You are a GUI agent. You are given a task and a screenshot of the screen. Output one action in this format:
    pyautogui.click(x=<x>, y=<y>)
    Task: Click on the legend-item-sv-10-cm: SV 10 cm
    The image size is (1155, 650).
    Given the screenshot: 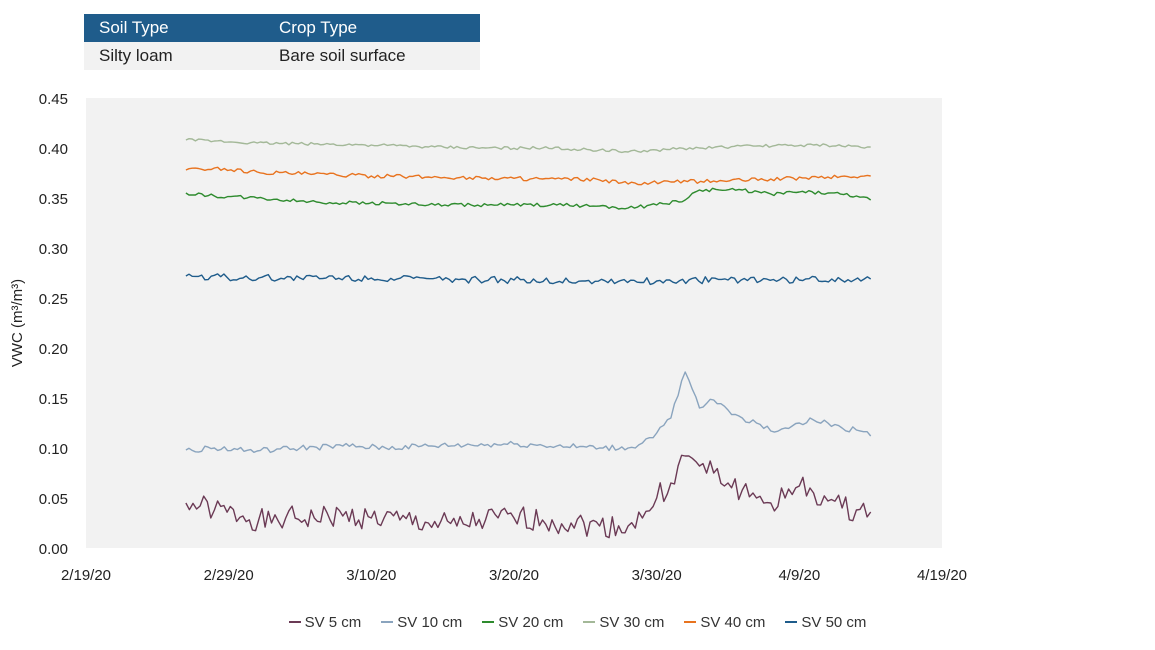 What is the action you would take?
    pyautogui.click(x=421, y=622)
    